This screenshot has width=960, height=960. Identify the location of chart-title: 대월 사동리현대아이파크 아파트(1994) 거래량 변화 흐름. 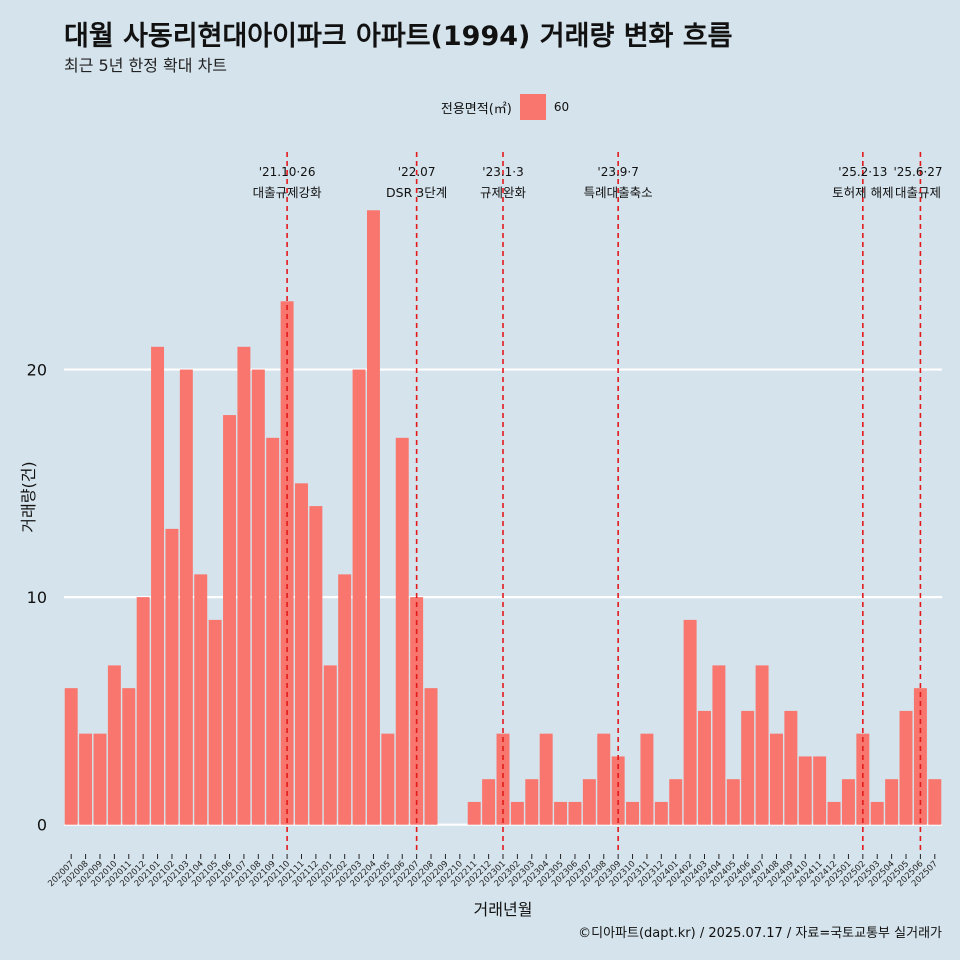
(398, 36).